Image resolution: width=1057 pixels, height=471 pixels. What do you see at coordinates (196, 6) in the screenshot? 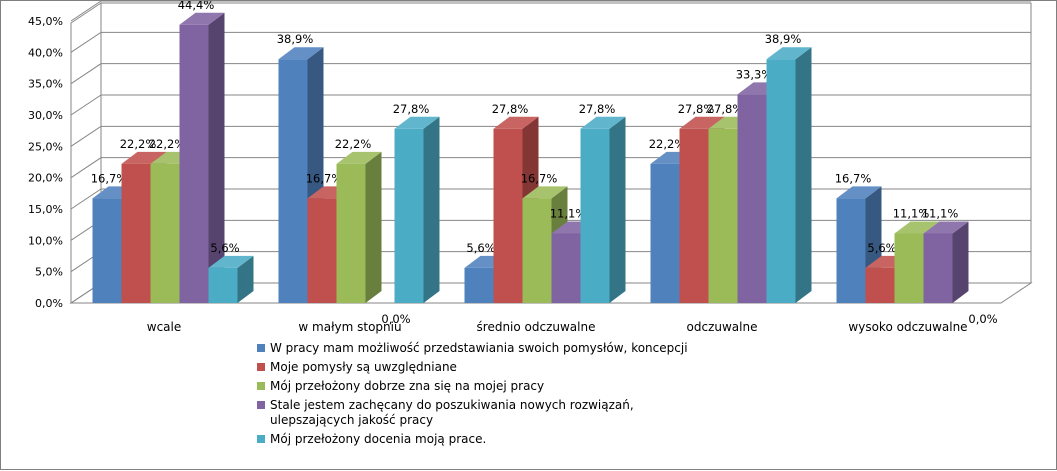
I see `data-label: 44,4%` at bounding box center [196, 6].